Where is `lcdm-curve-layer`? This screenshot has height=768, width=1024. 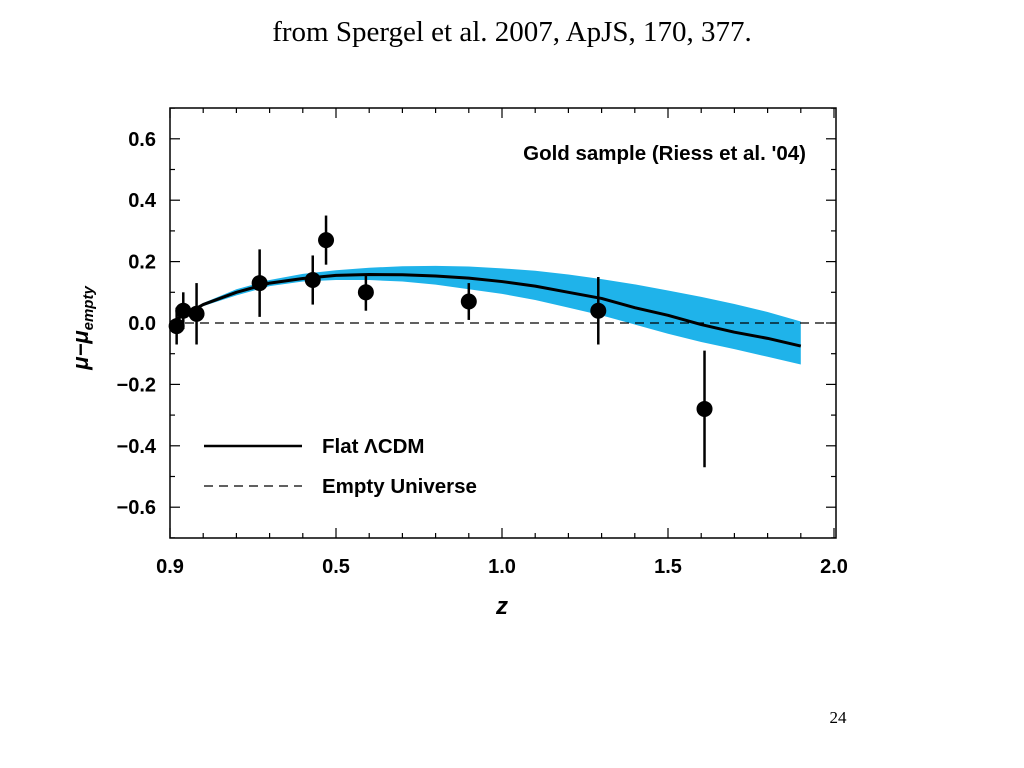 lcdm-curve-layer is located at coordinates (485, 310).